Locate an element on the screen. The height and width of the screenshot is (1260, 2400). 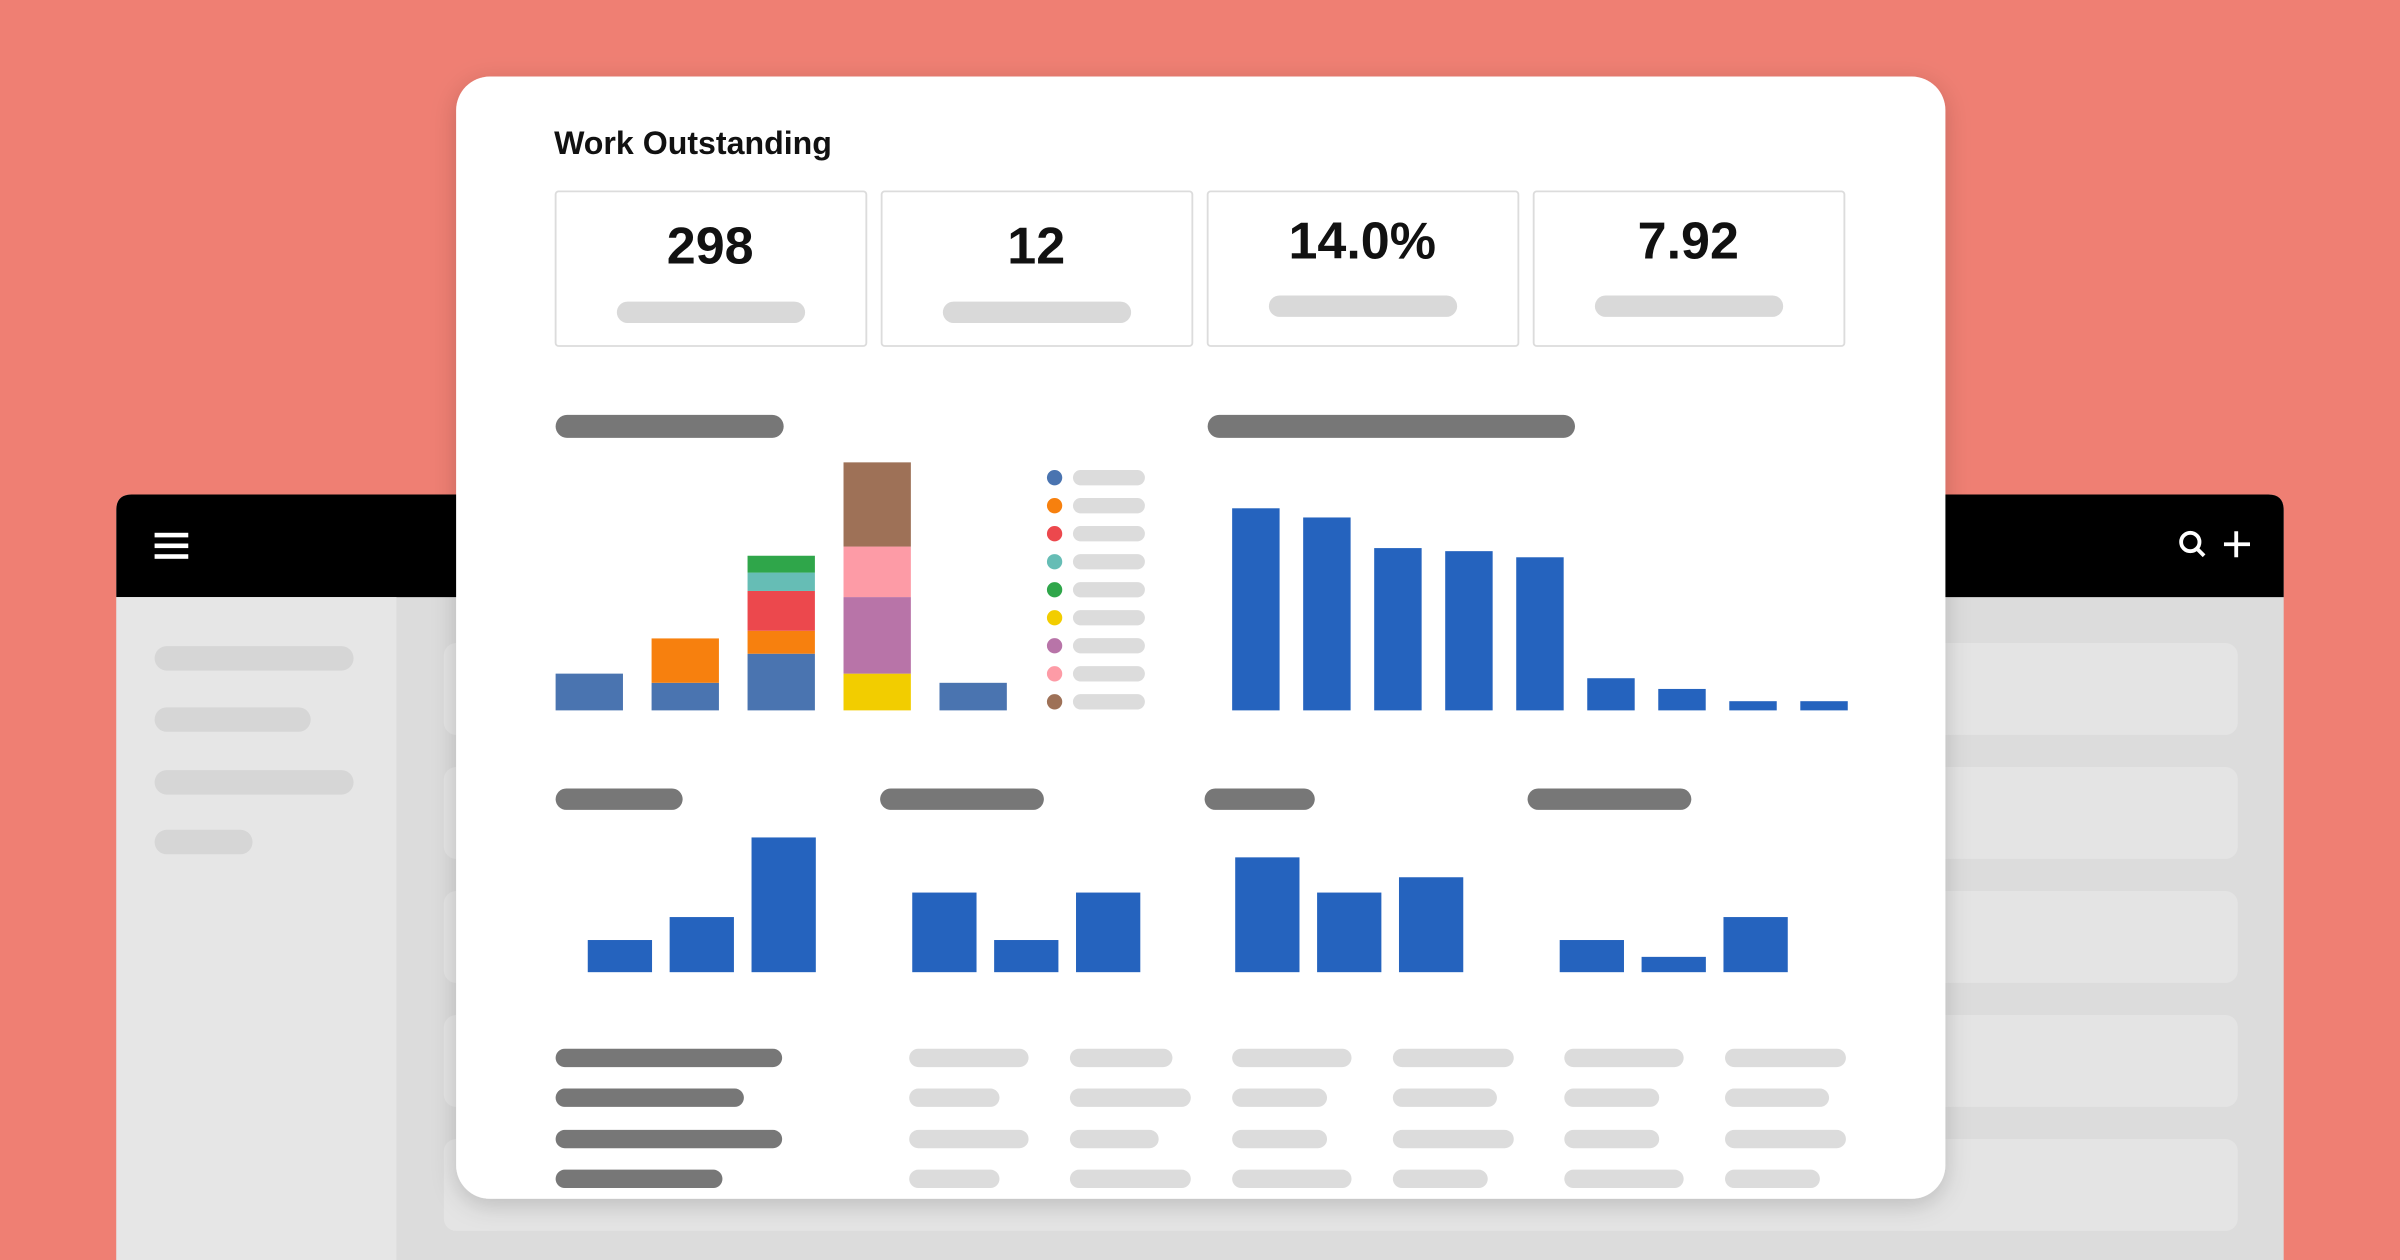
sidebar is located at coordinates (256, 928).